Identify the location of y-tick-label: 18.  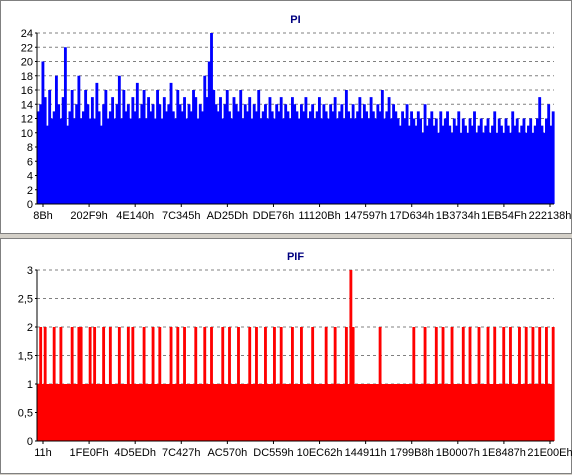
(27, 77).